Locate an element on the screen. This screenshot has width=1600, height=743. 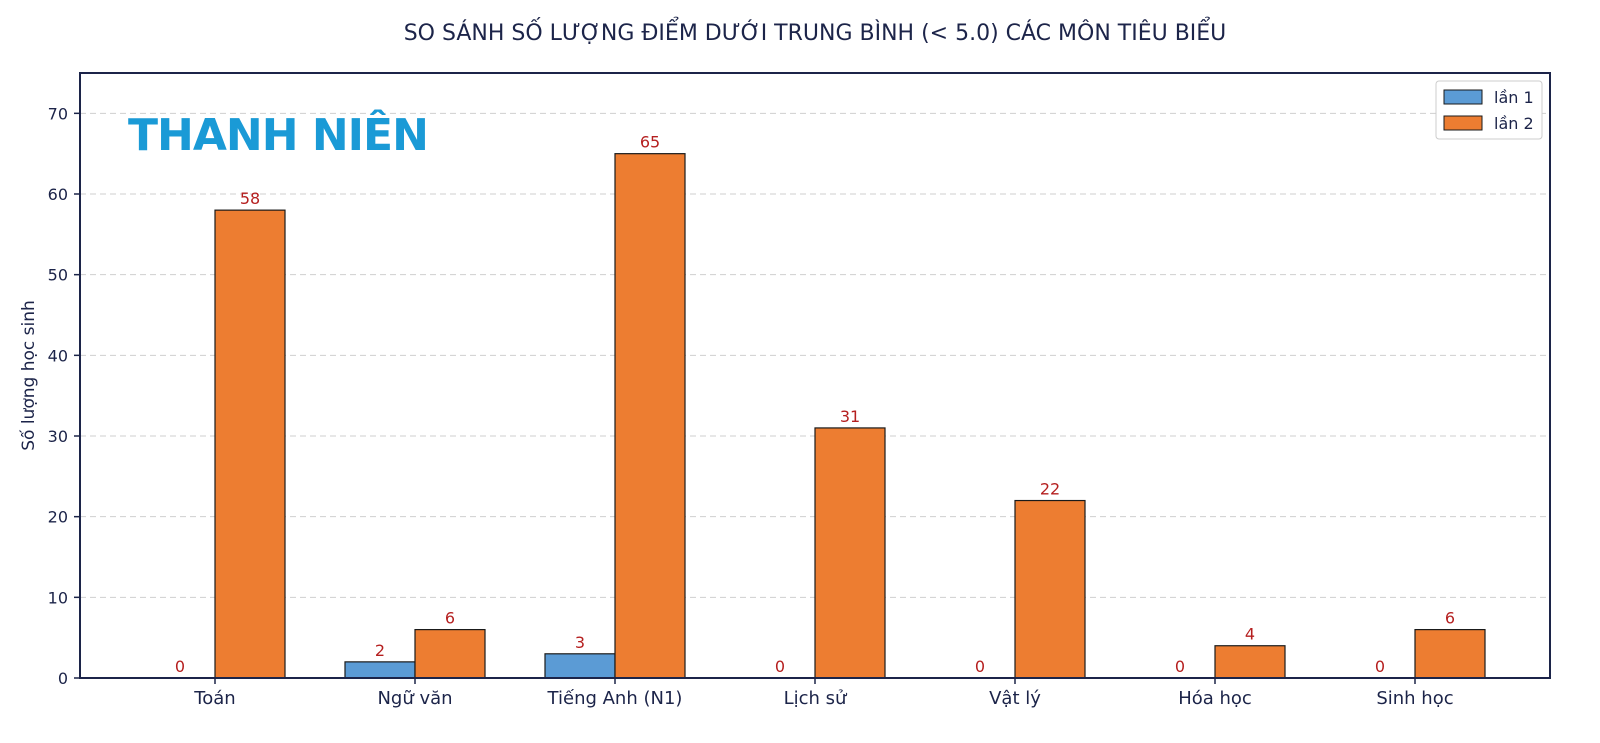
x-tick-label: Vật lý is located at coordinates (1015, 698).